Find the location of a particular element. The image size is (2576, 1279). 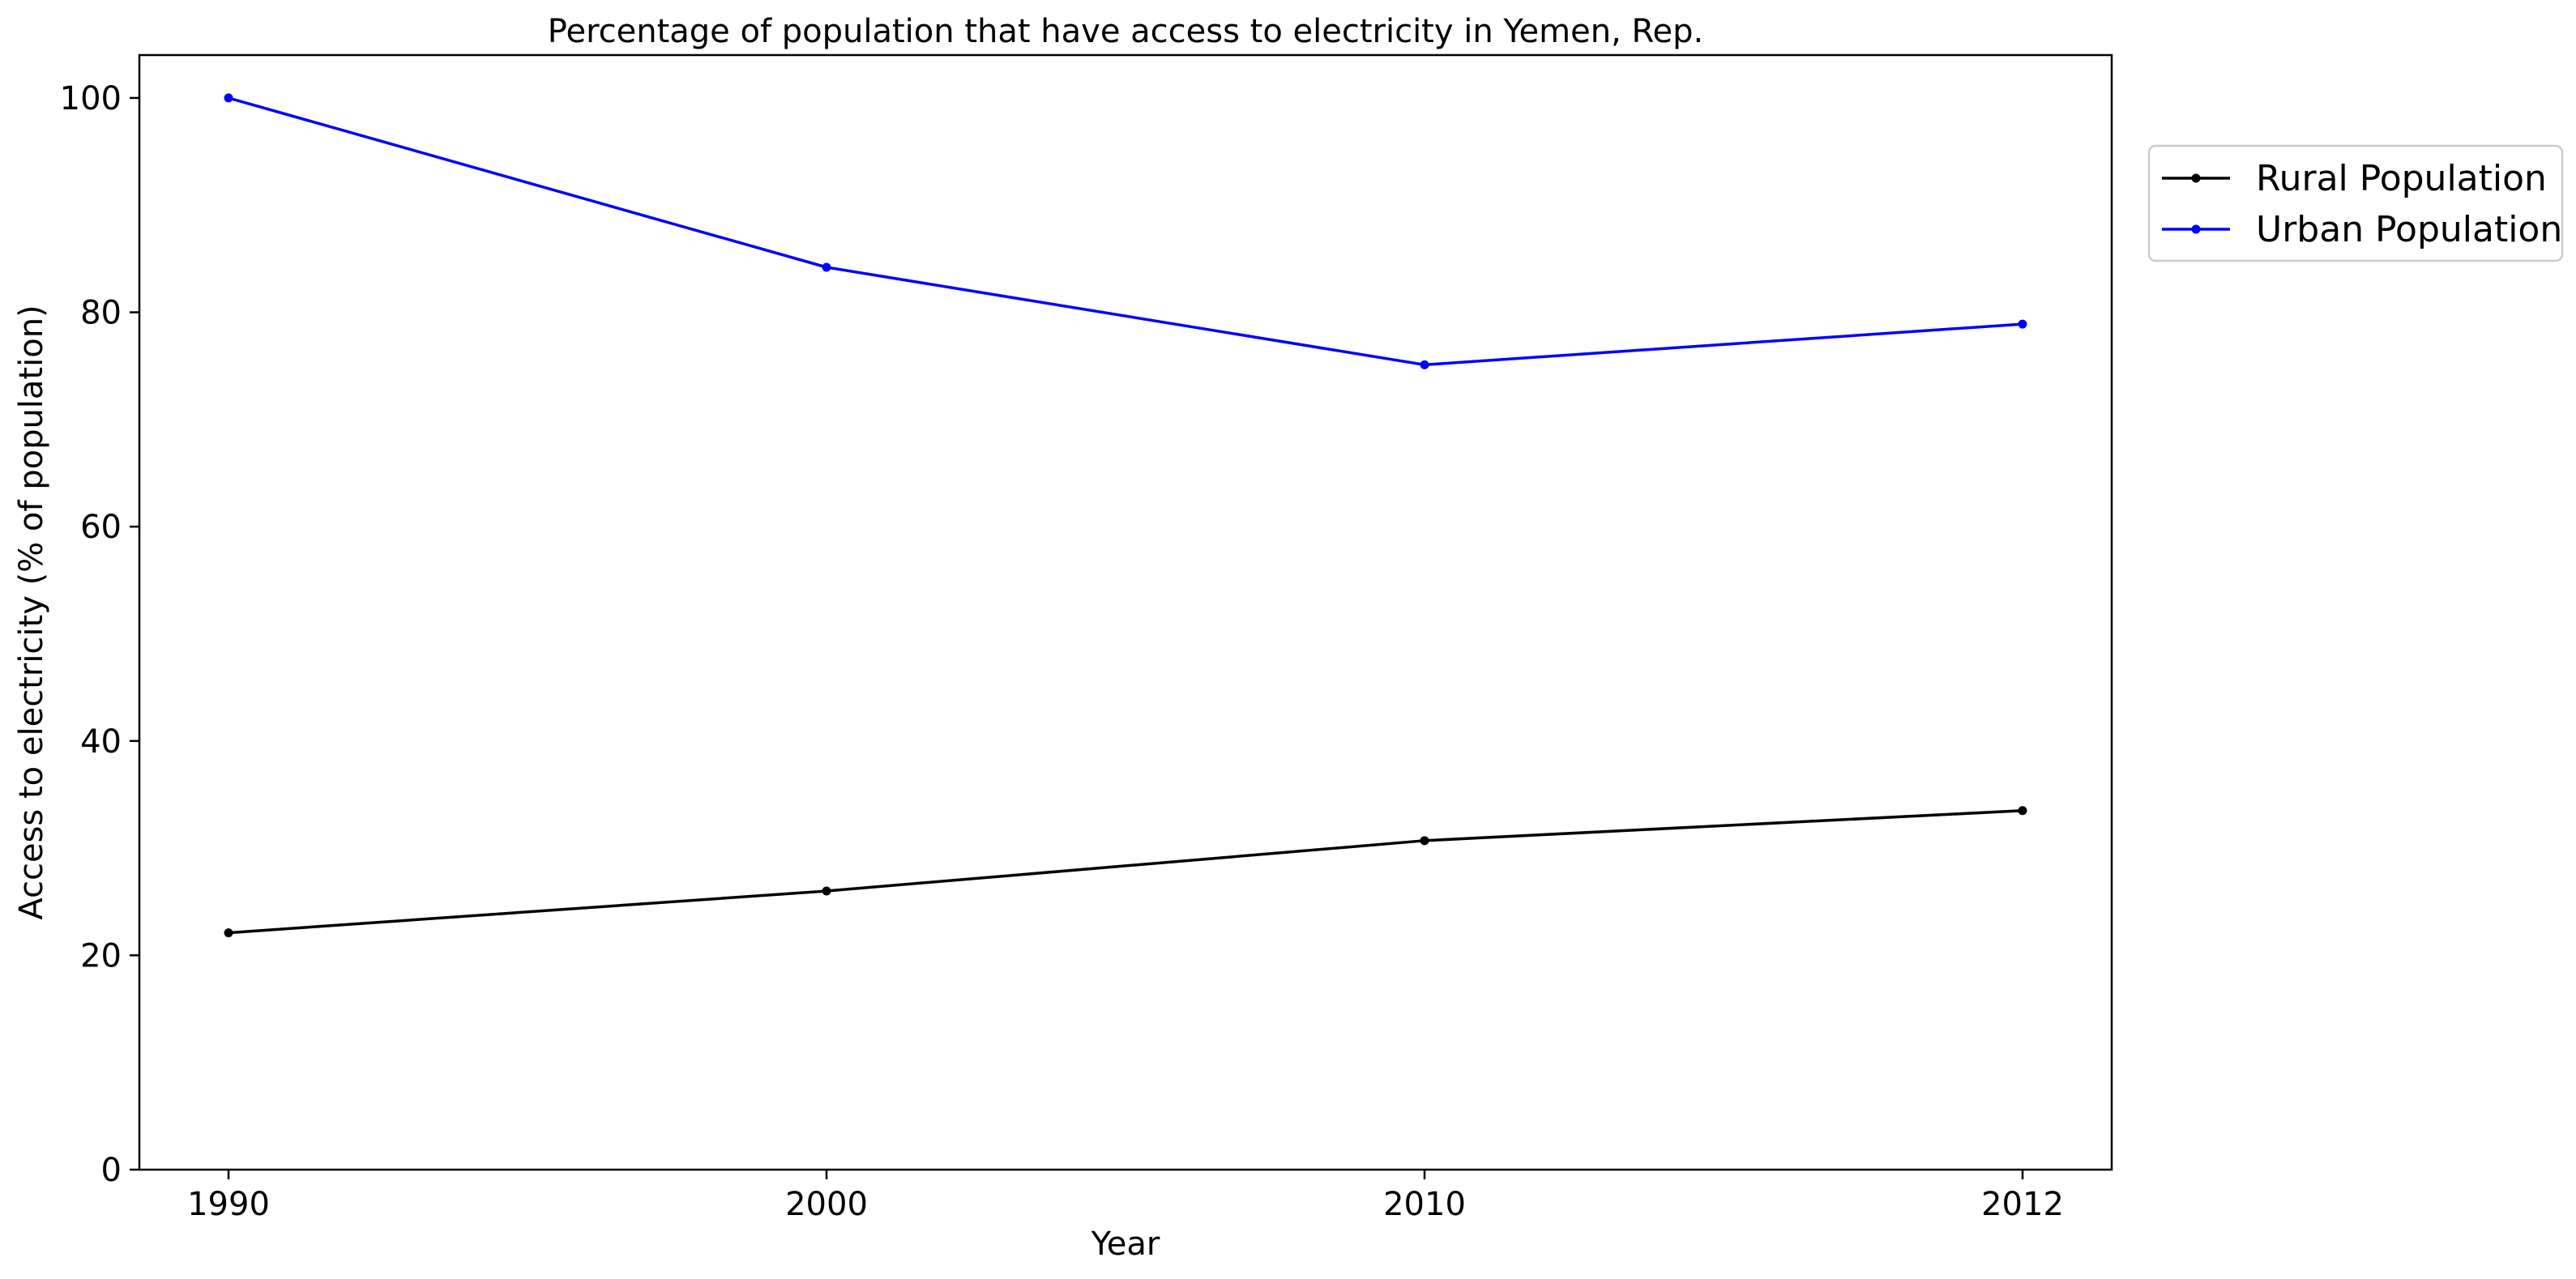

x-tick-label: 1990 is located at coordinates (228, 1204).